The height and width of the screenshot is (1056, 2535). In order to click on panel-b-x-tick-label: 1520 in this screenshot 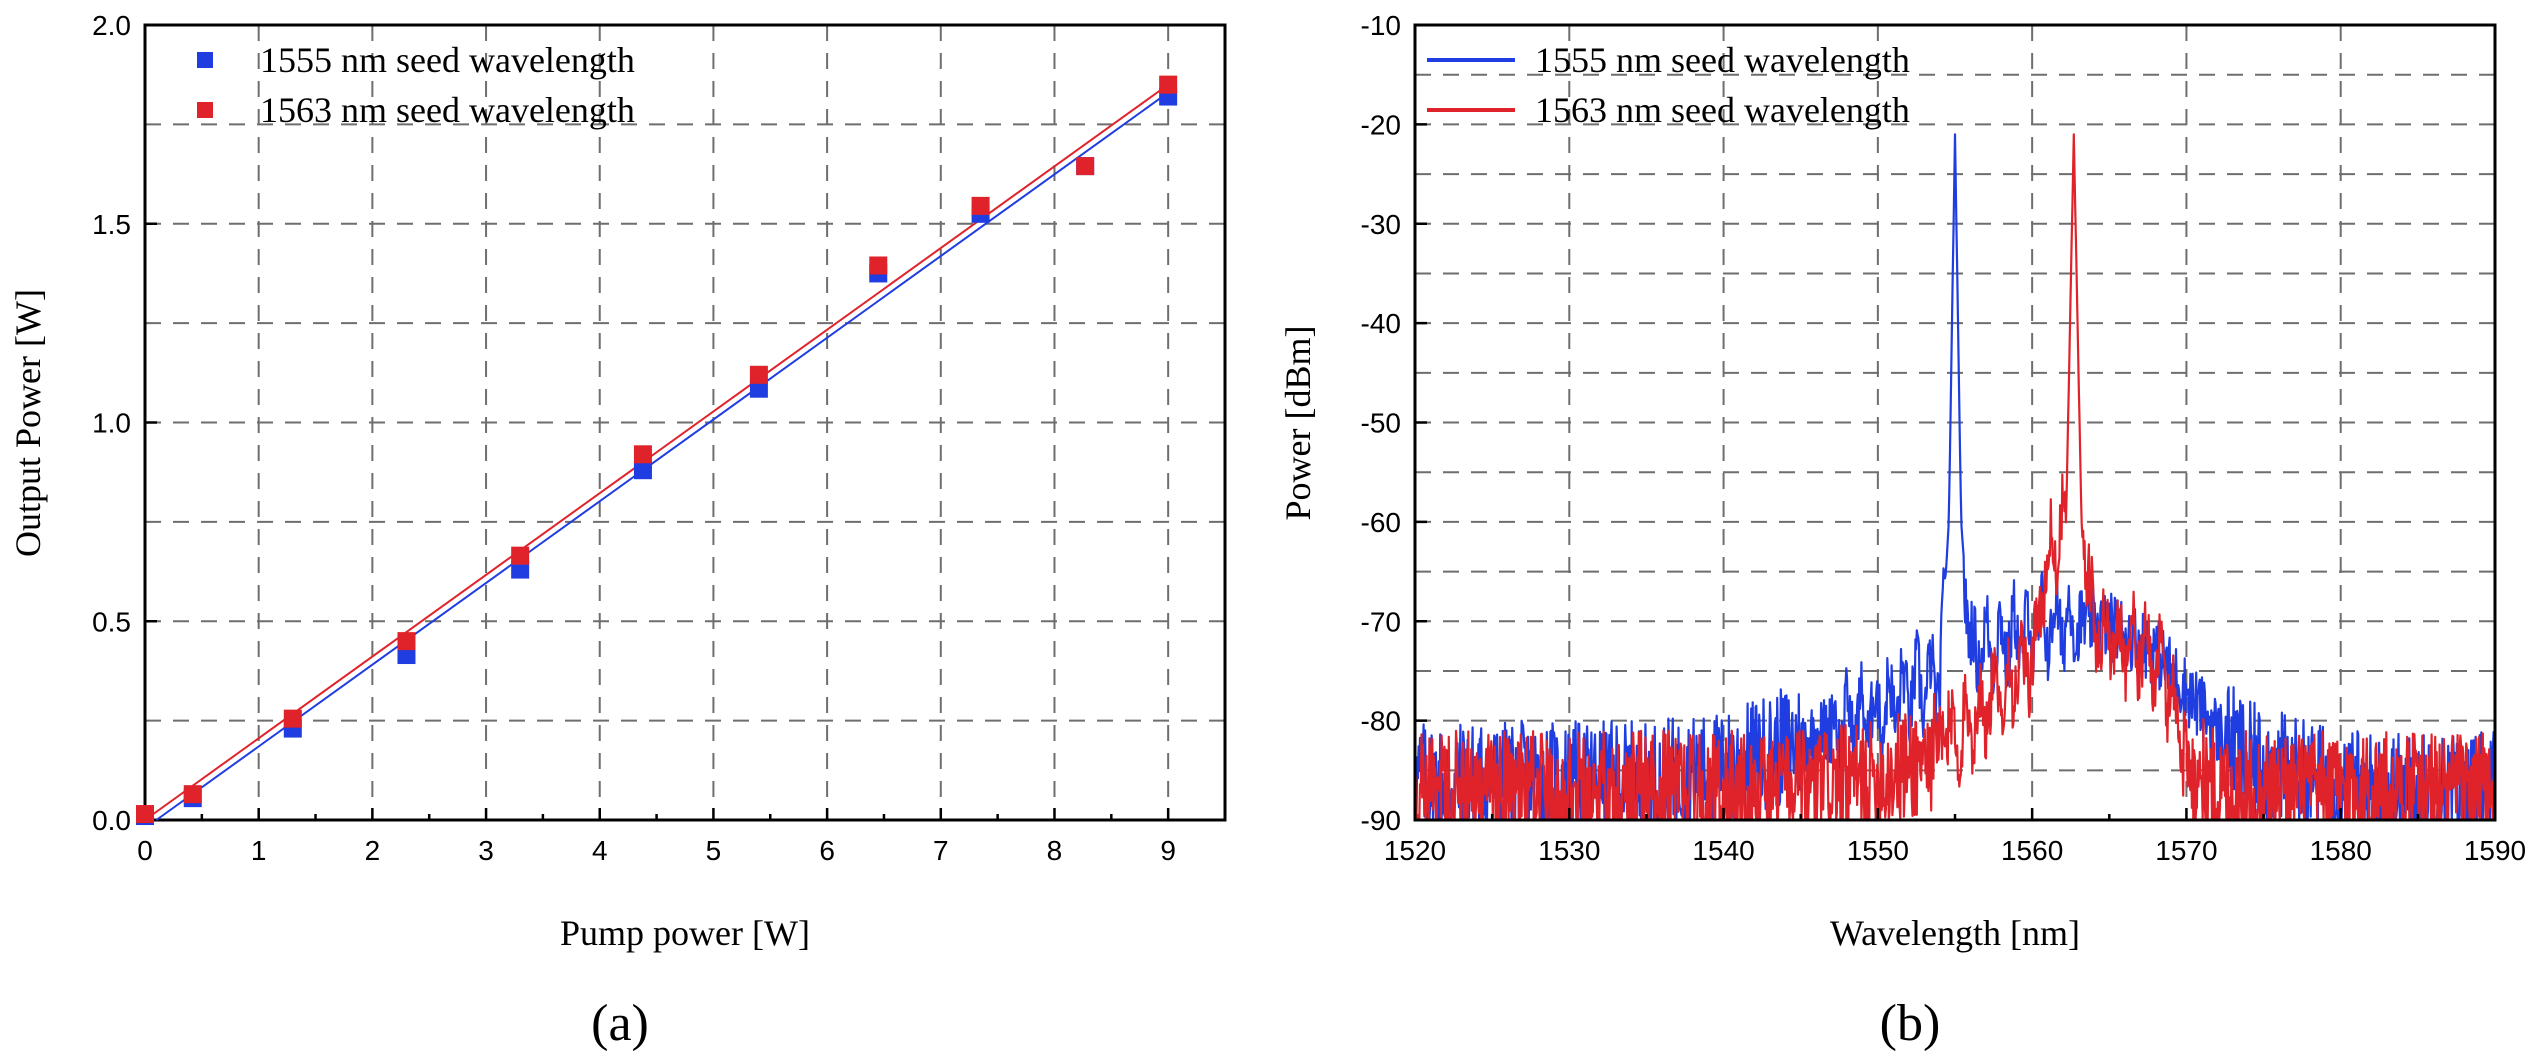, I will do `click(1415, 850)`.